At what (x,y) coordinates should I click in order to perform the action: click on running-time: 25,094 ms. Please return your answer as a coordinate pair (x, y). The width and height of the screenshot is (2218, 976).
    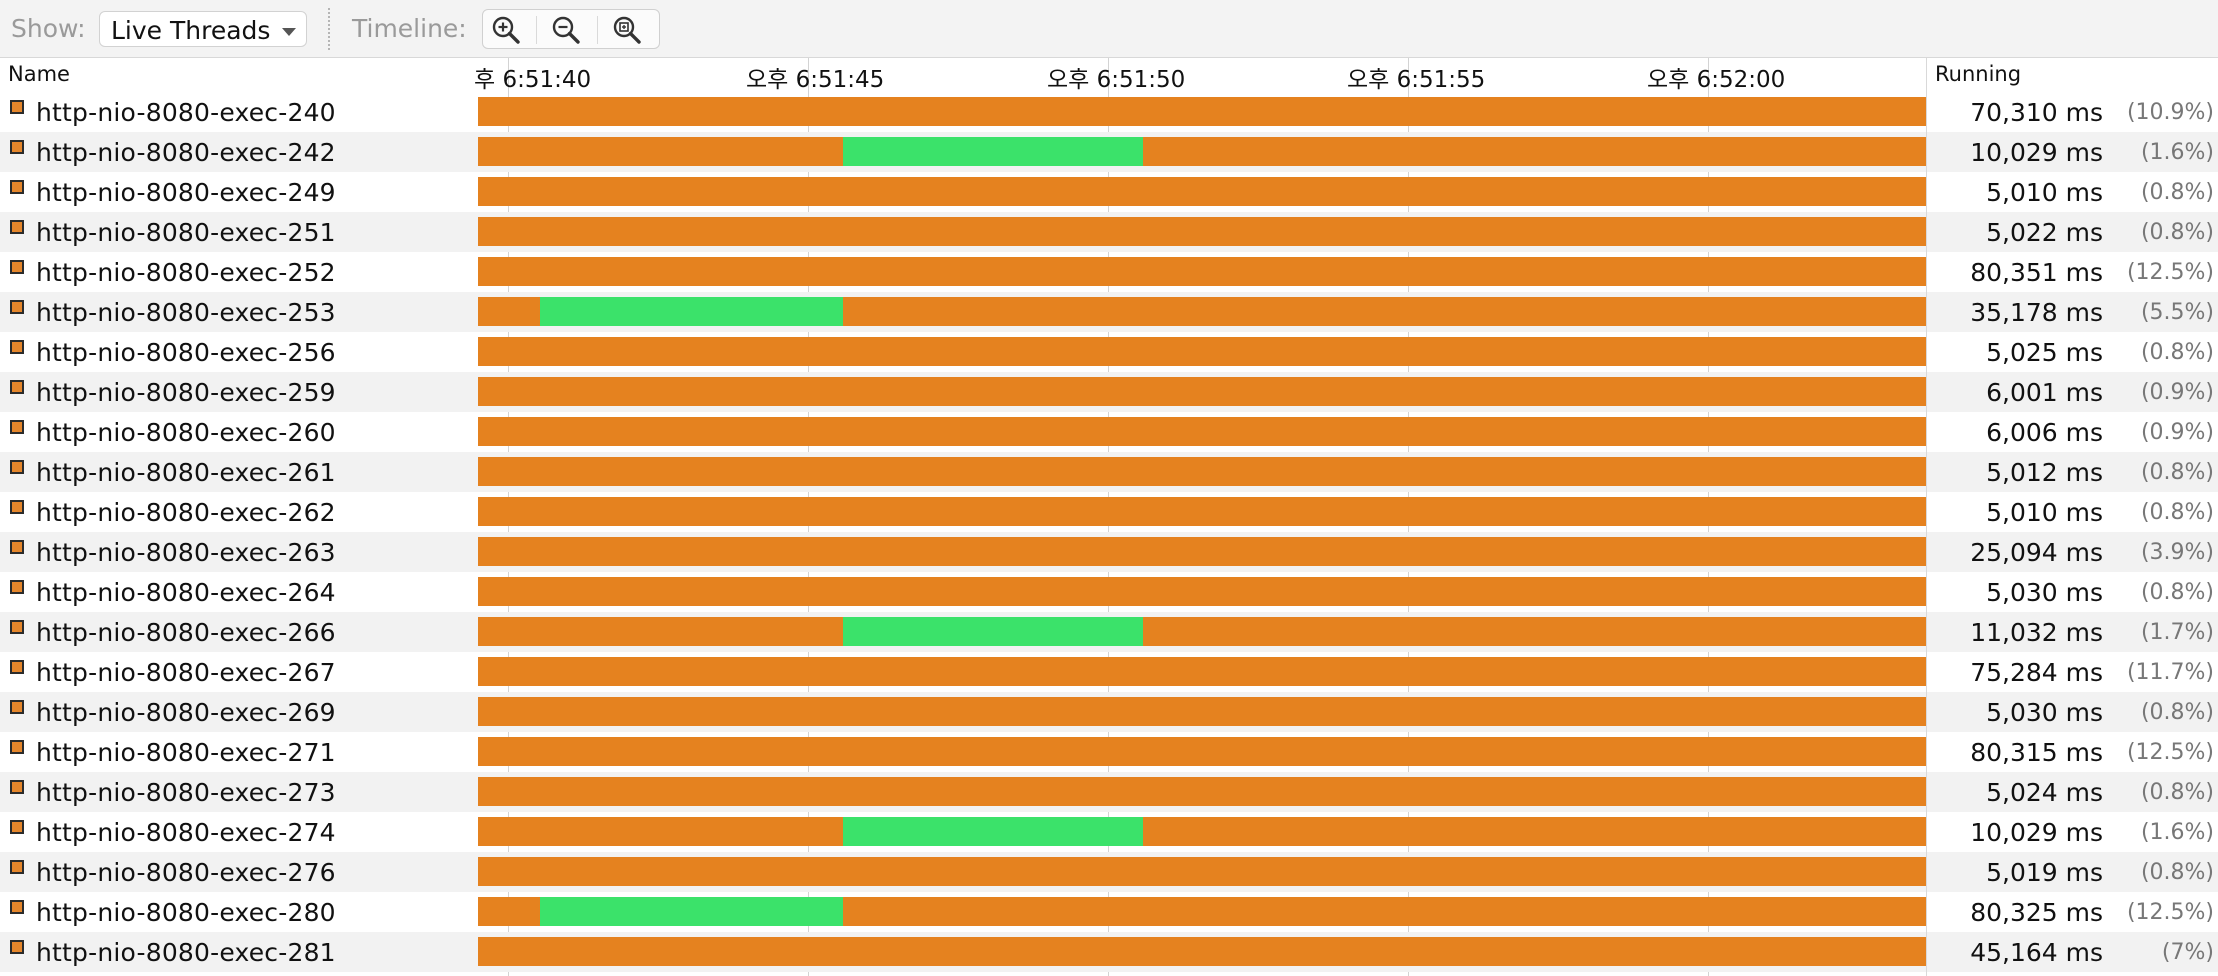
    Looking at the image, I should click on (2036, 552).